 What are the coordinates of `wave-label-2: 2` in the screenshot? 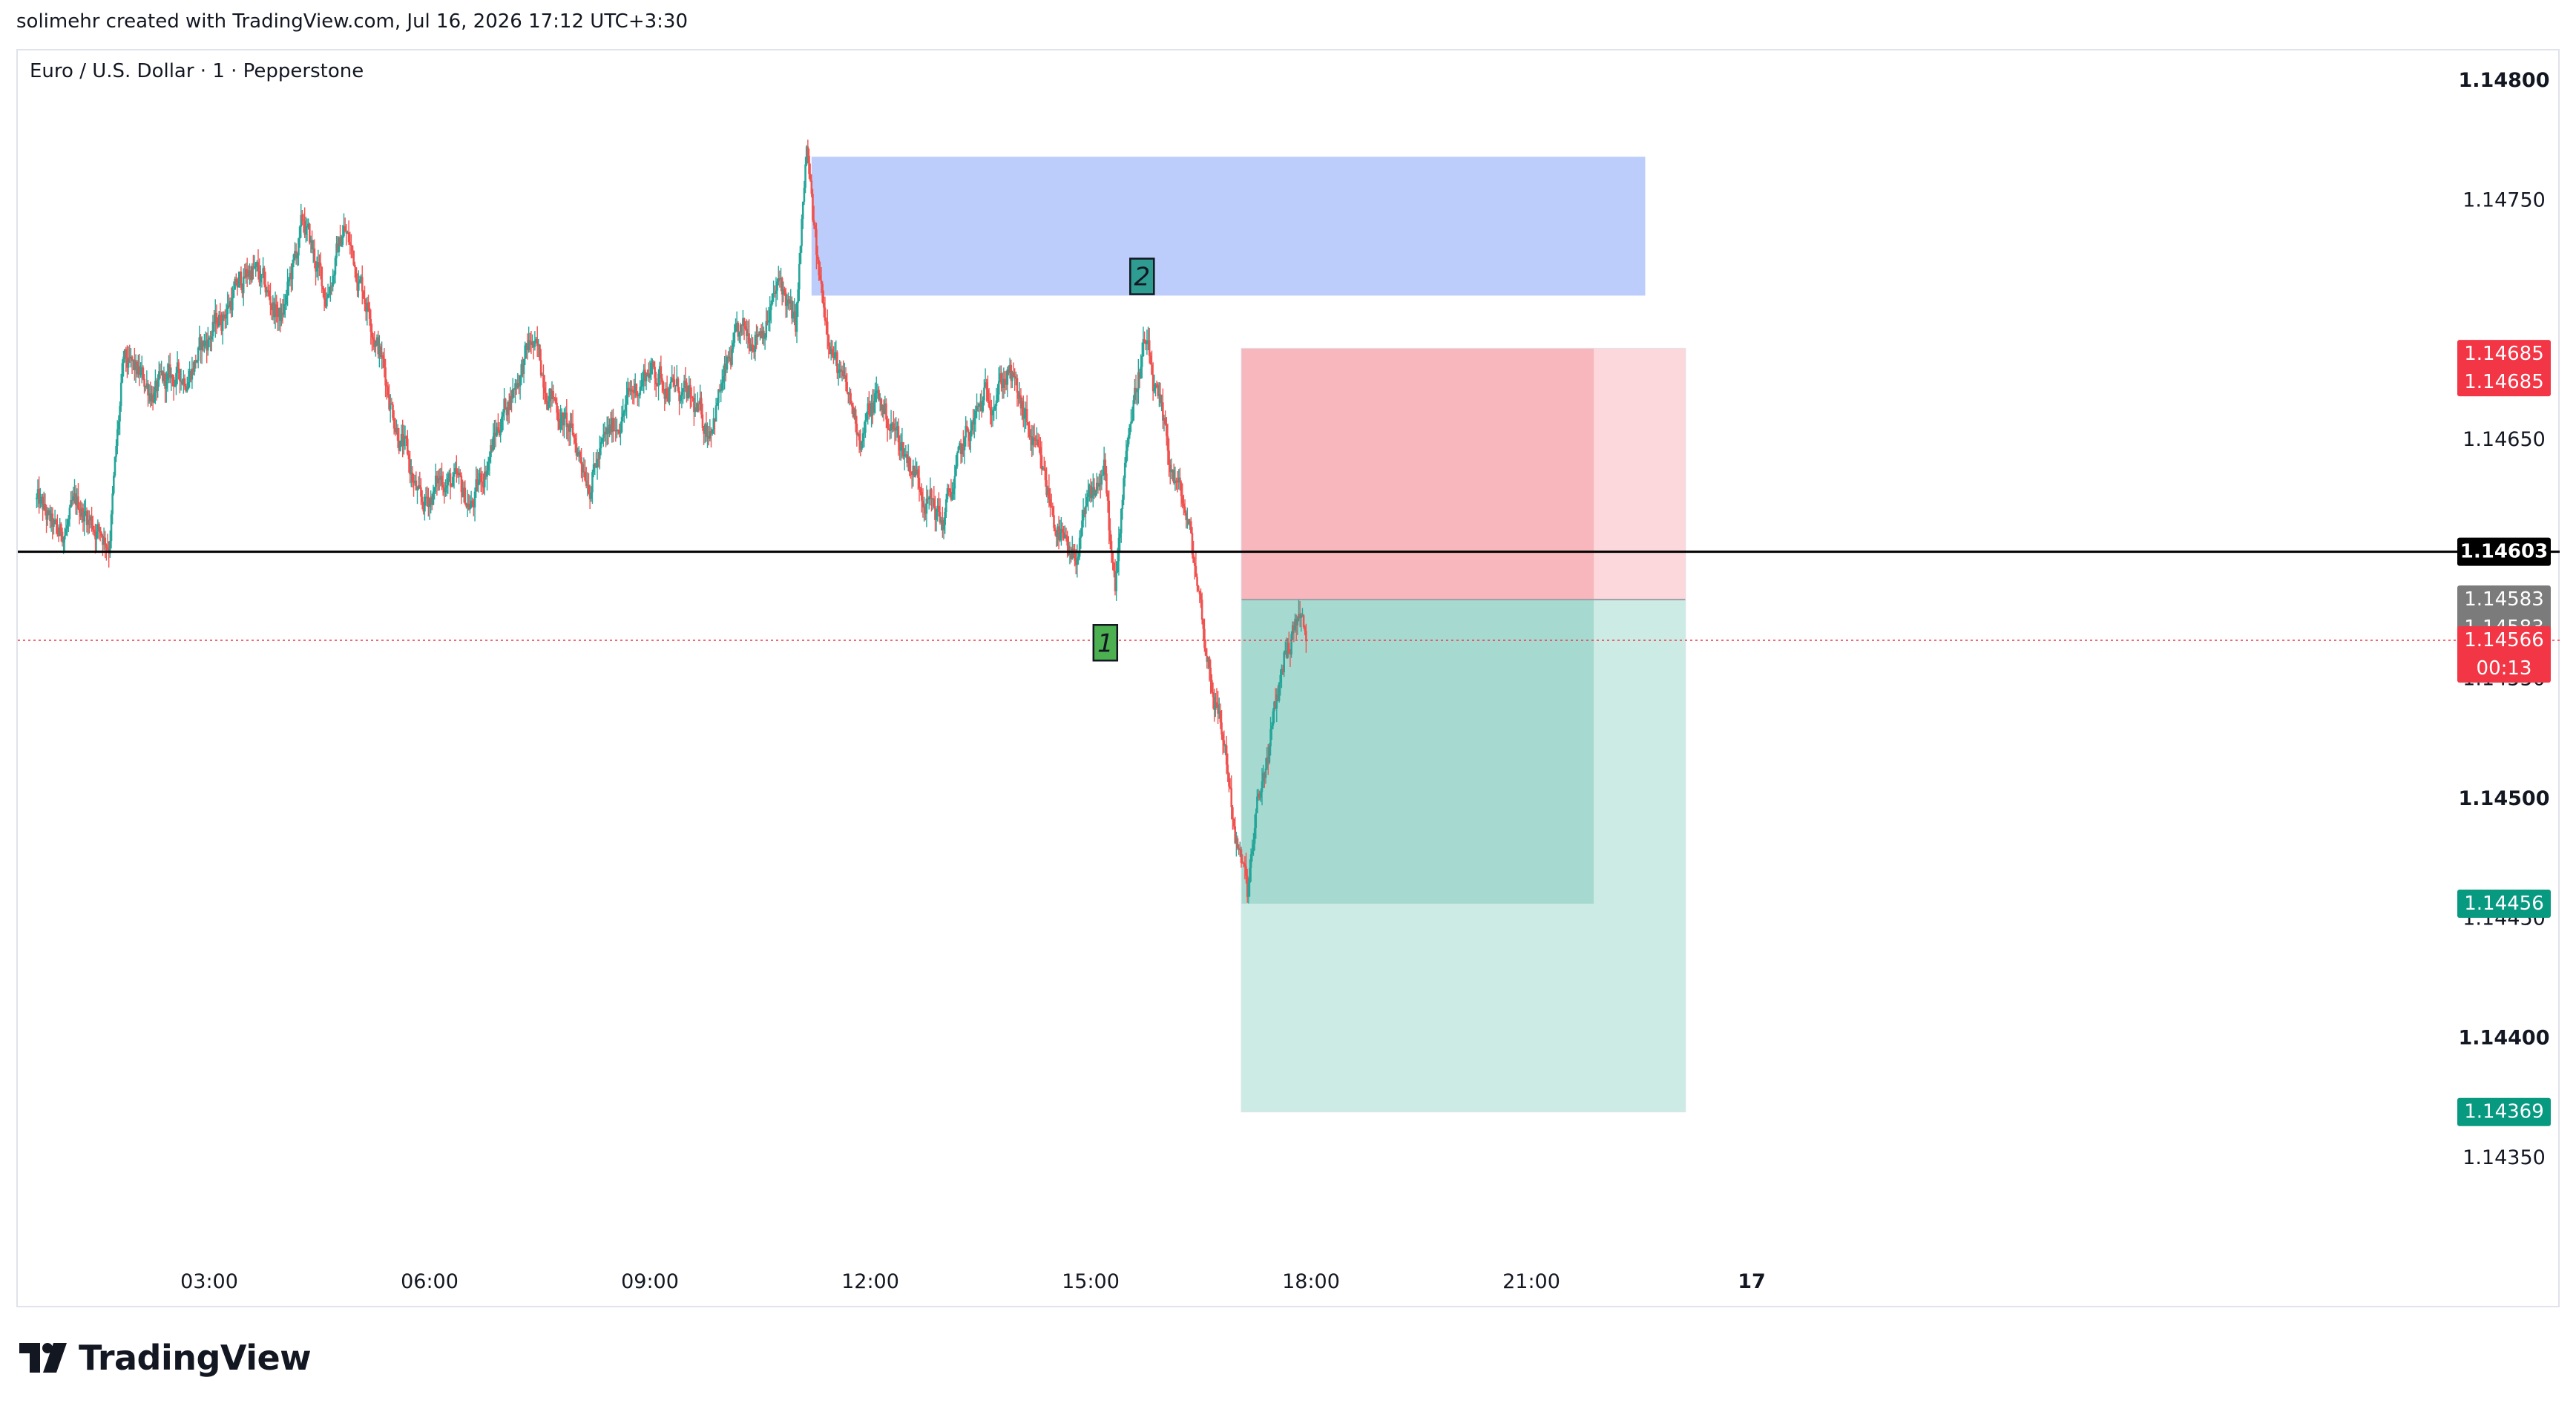 It's located at (1142, 276).